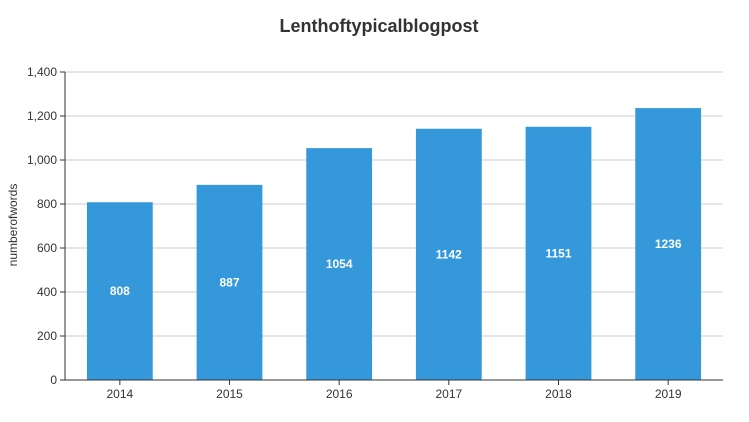 The width and height of the screenshot is (749, 422). I want to click on bar-2014, so click(119, 291).